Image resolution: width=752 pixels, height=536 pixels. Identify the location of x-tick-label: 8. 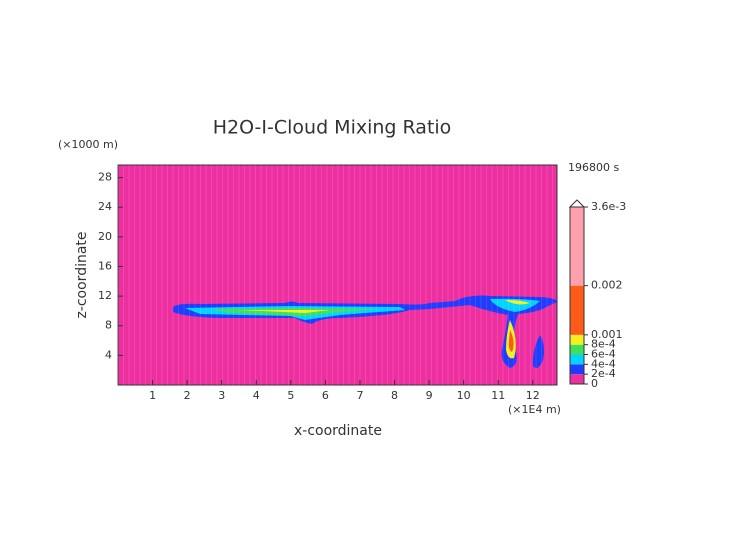
(394, 395).